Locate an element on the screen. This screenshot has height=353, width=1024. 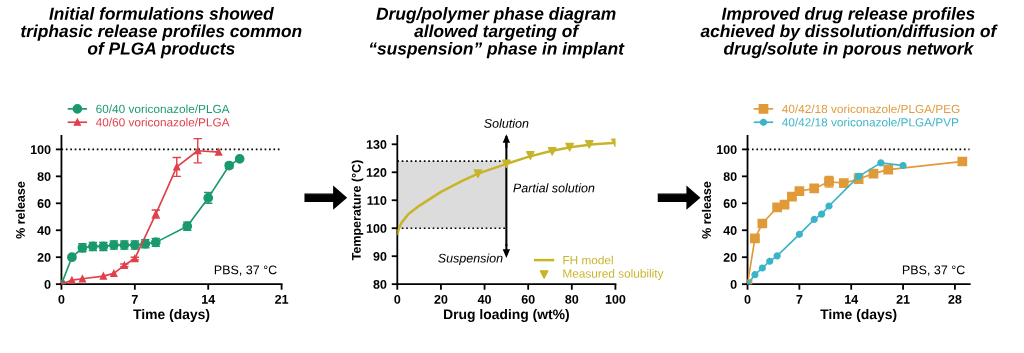
x-tick-label: 80 is located at coordinates (572, 299).